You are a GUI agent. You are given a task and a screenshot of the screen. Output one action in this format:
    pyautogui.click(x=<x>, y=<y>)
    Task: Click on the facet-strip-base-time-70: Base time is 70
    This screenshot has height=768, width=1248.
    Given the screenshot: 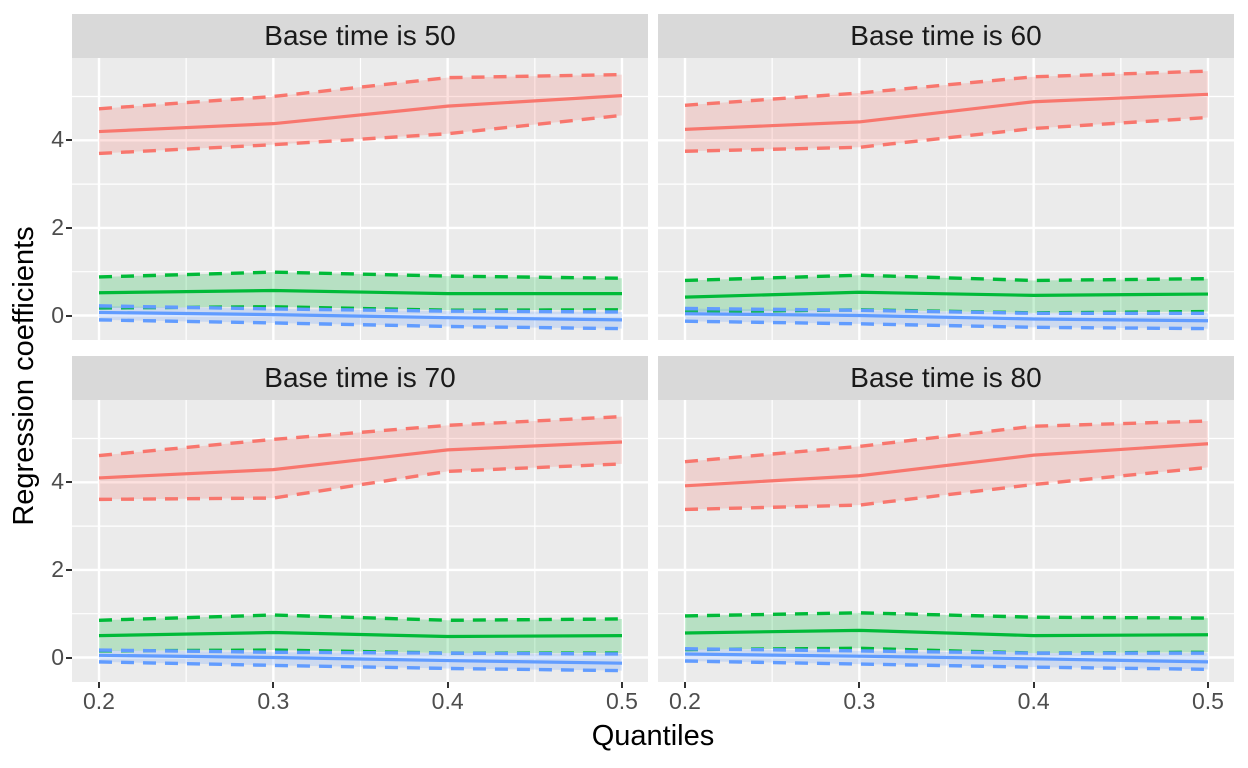 What is the action you would take?
    pyautogui.click(x=360, y=378)
    